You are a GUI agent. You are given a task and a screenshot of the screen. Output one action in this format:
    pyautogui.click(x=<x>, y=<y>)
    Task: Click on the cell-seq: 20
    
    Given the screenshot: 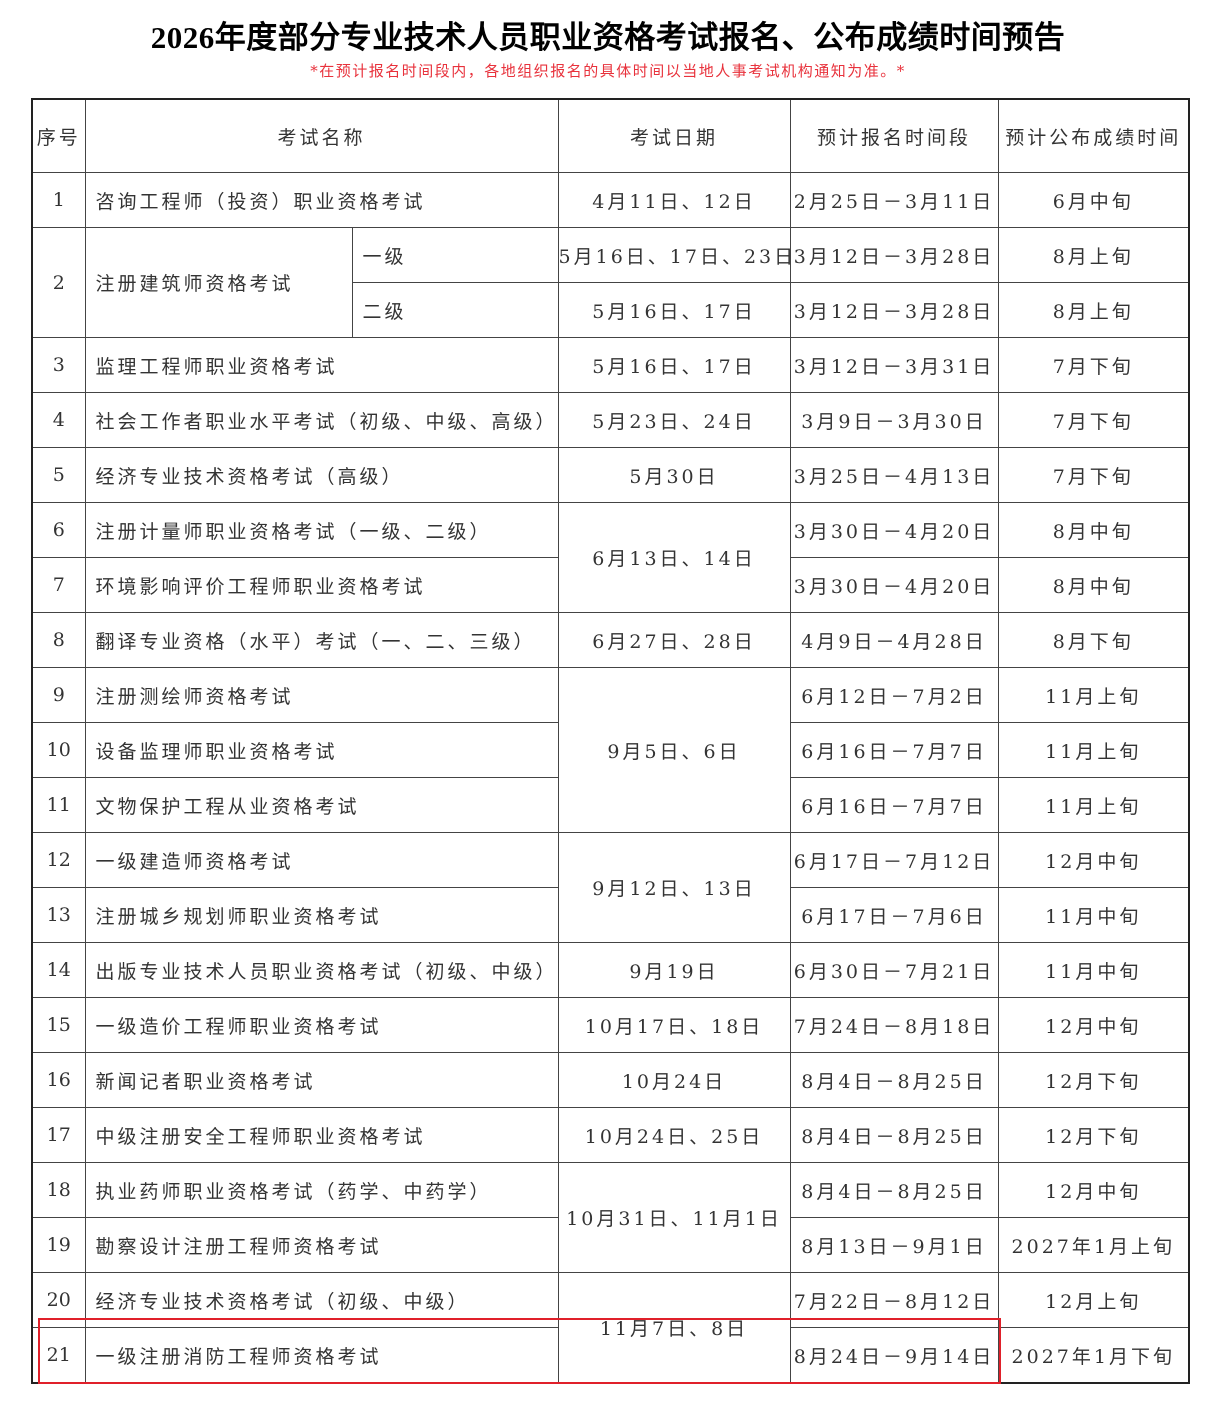 What is the action you would take?
    pyautogui.click(x=58, y=1300)
    